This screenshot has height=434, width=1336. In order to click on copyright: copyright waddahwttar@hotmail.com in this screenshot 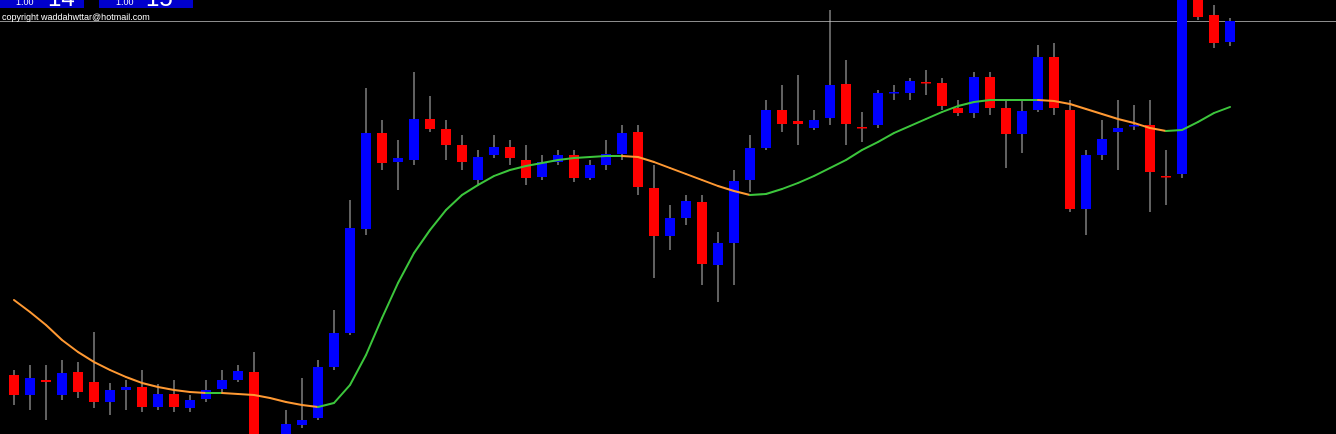, I will do `click(76, 17)`.